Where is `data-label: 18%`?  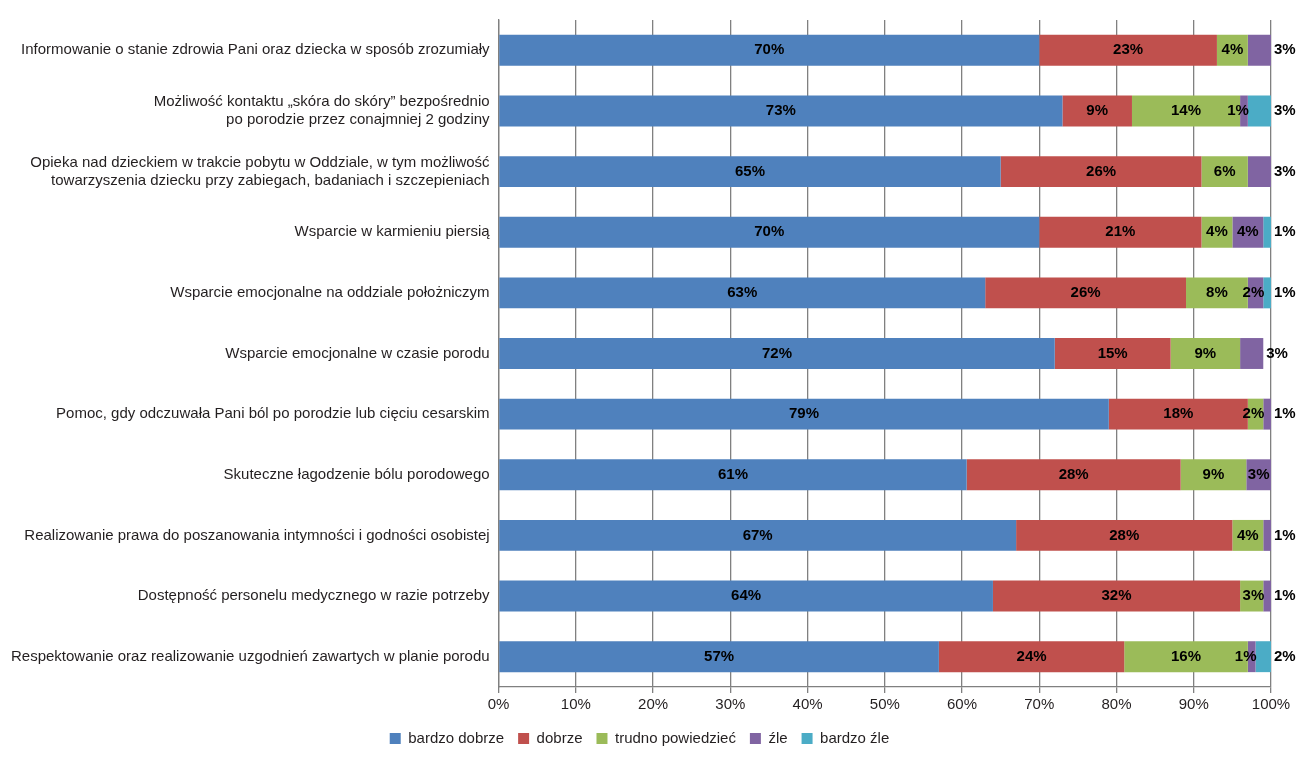 data-label: 18% is located at coordinates (1178, 413).